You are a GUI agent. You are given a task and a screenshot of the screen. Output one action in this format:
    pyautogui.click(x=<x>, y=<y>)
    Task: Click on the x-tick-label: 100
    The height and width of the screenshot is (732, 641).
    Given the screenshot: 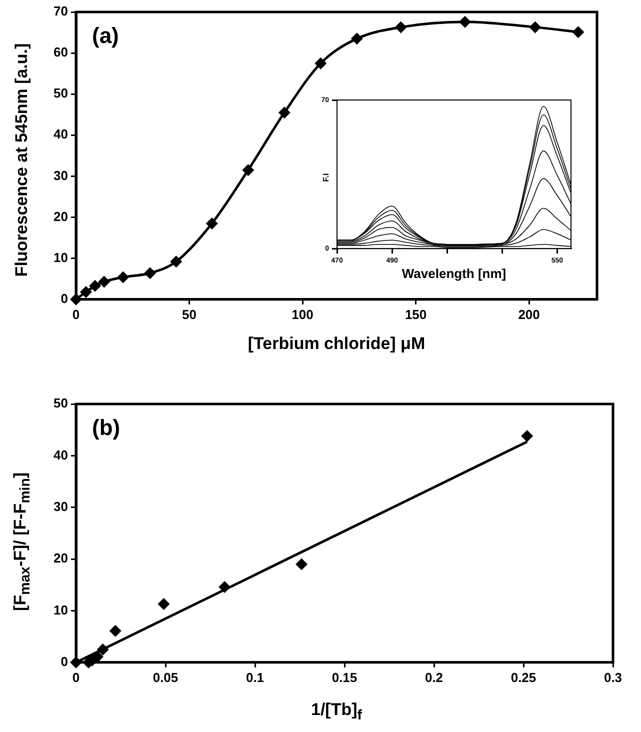 What is the action you would take?
    pyautogui.click(x=303, y=314)
    